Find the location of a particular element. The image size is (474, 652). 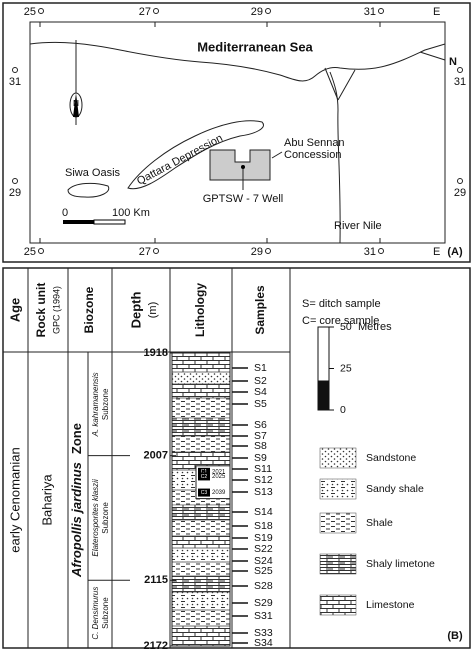

sample-label: S14 is located at coordinates (263, 512).